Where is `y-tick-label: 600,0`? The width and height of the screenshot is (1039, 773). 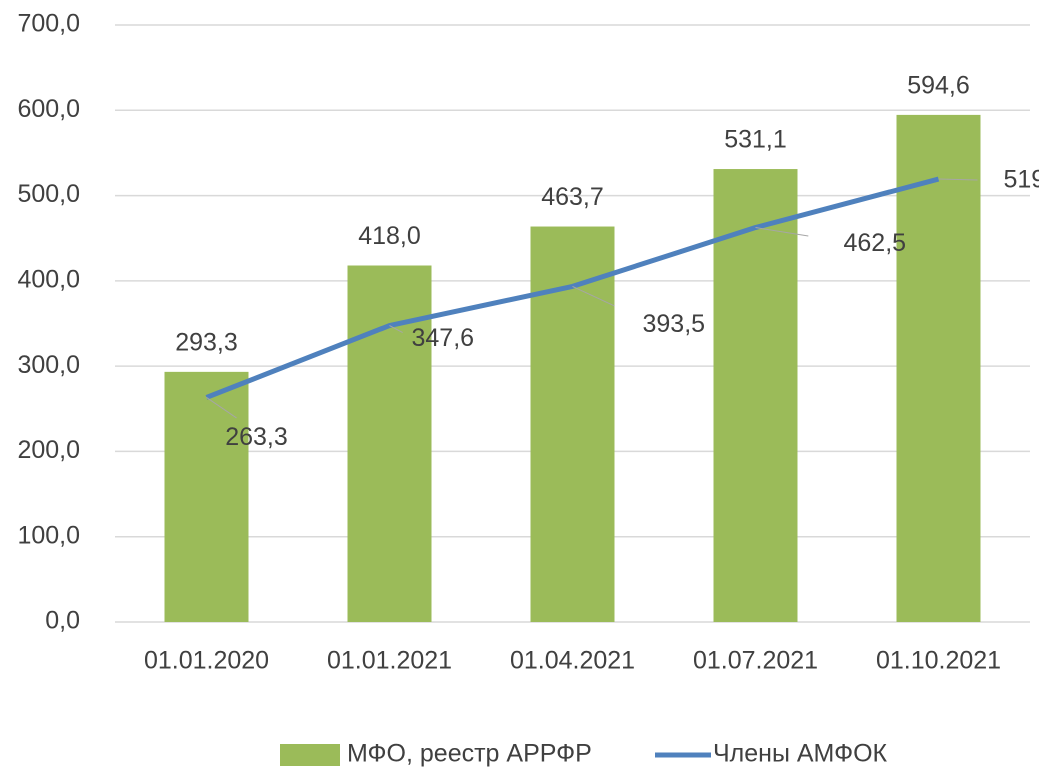 y-tick-label: 600,0 is located at coordinates (48, 109).